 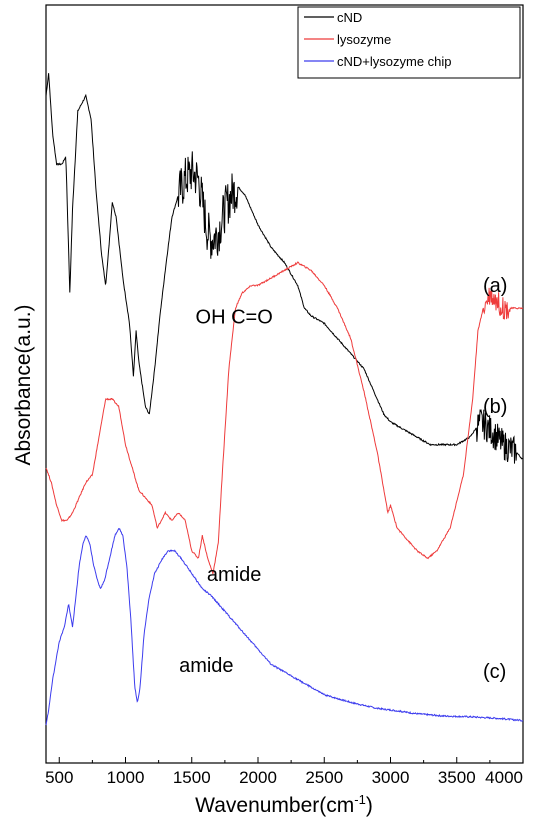 I want to click on x-tick-label: 1500, so click(x=192, y=777).